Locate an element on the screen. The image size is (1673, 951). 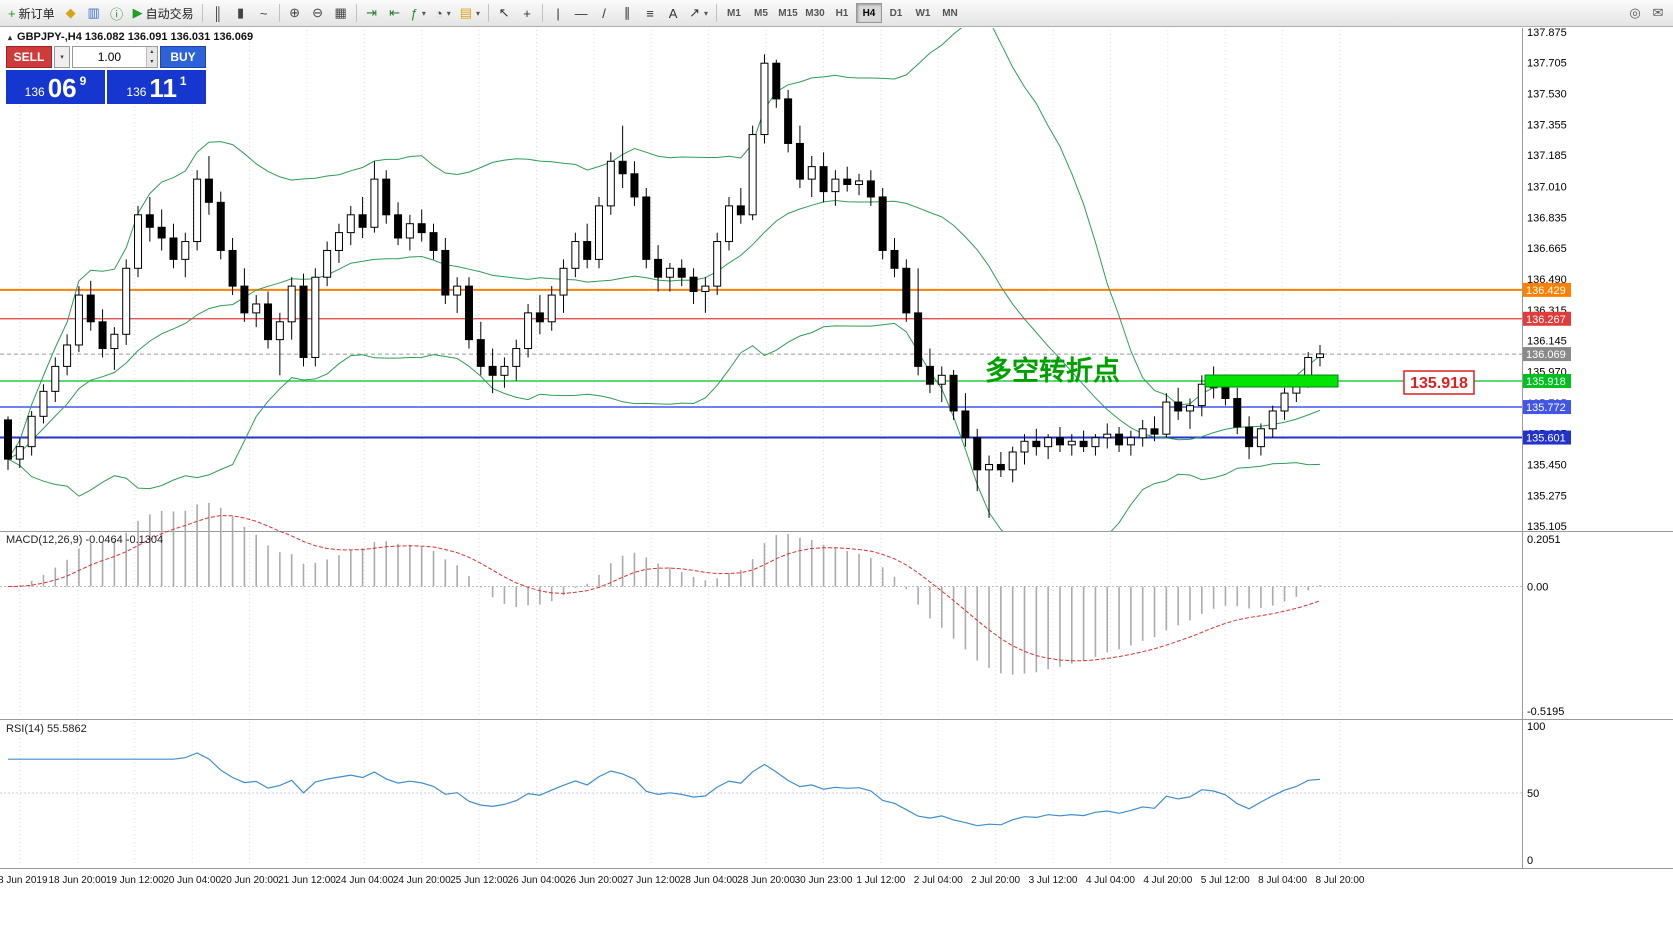
price-tag: 135.918 is located at coordinates (1547, 381).